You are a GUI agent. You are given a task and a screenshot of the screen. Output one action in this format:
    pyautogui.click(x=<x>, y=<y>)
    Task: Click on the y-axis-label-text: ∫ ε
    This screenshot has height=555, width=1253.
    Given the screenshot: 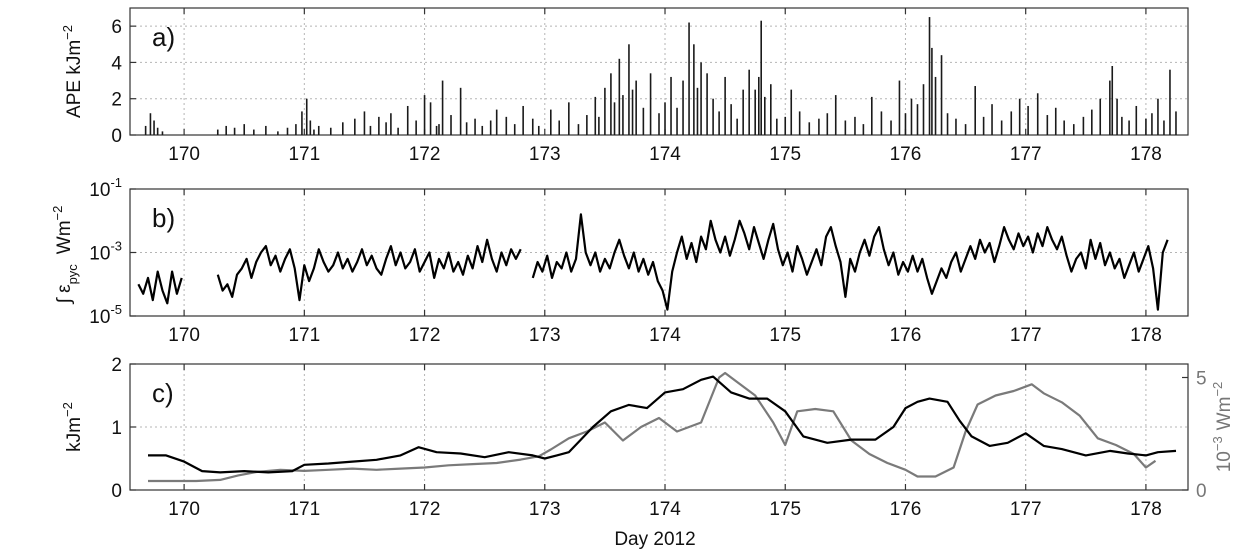 What is the action you would take?
    pyautogui.click(x=64, y=294)
    